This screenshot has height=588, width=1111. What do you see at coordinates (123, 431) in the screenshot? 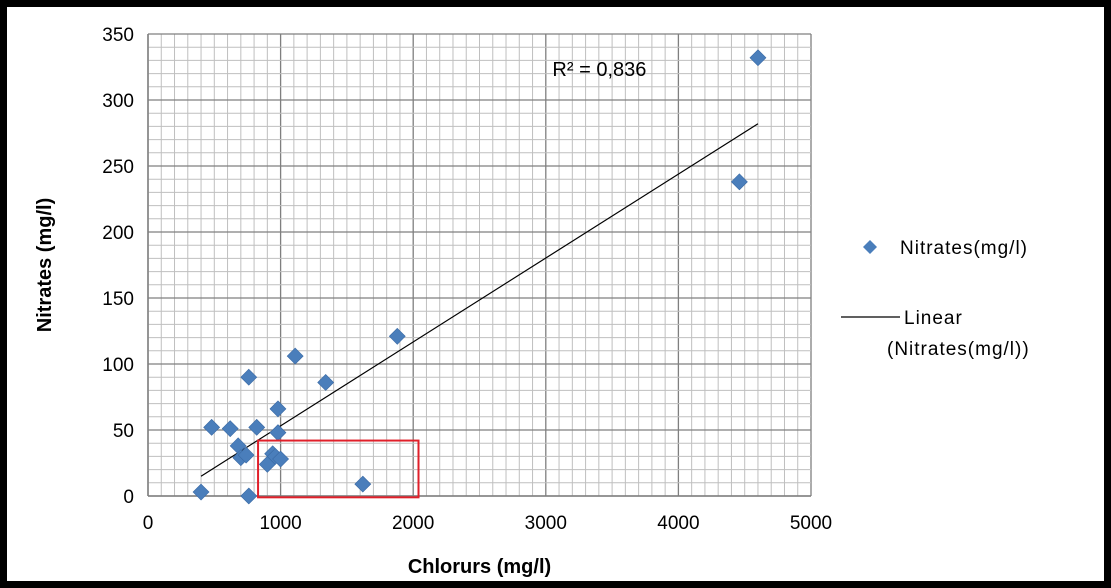
I see `y-tick-label: 50` at bounding box center [123, 431].